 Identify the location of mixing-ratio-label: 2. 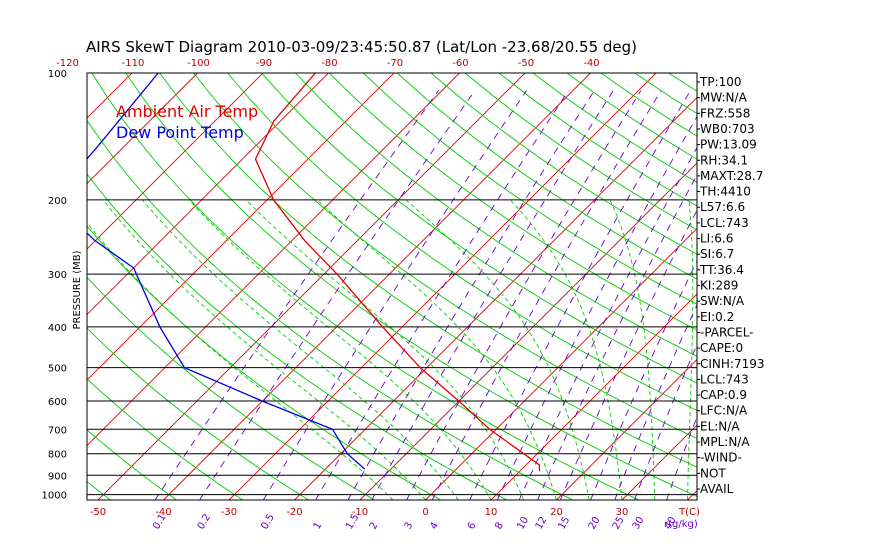
(374, 525).